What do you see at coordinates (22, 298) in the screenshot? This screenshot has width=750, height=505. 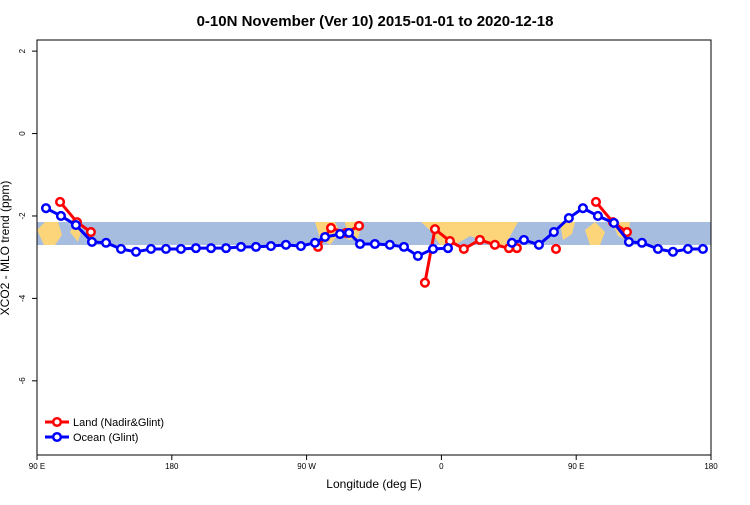 I see `y-tick-label: -4` at bounding box center [22, 298].